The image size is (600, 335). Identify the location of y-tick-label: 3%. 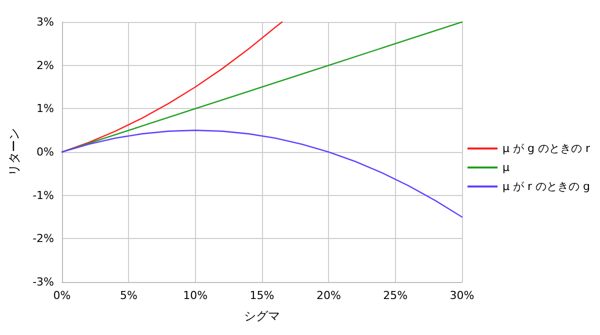
(45, 22).